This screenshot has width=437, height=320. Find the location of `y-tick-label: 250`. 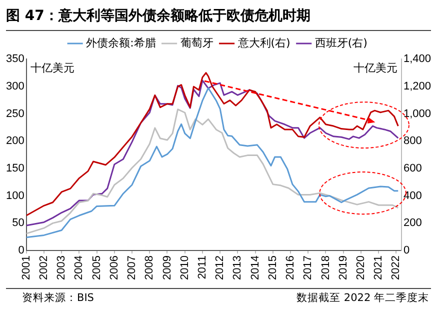

y-tick-label: 250 is located at coordinates (15, 114).